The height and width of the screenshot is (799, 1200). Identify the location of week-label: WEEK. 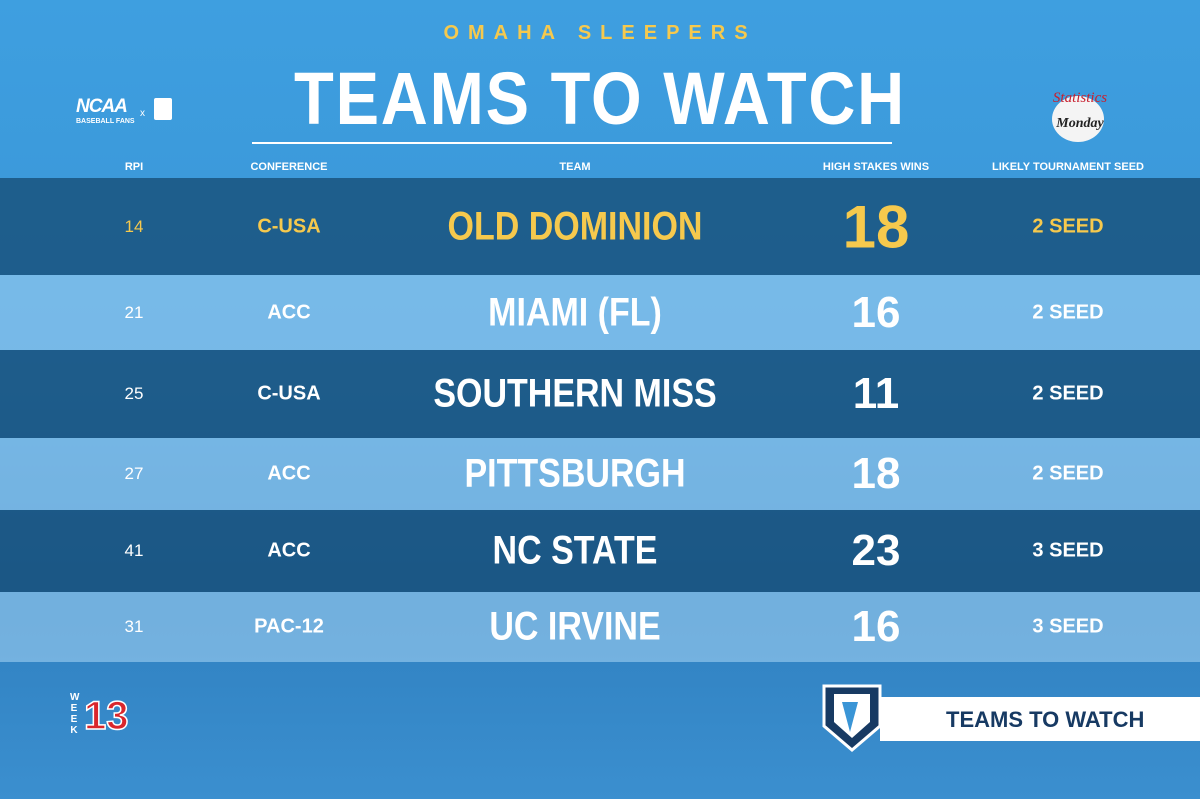
(74, 714).